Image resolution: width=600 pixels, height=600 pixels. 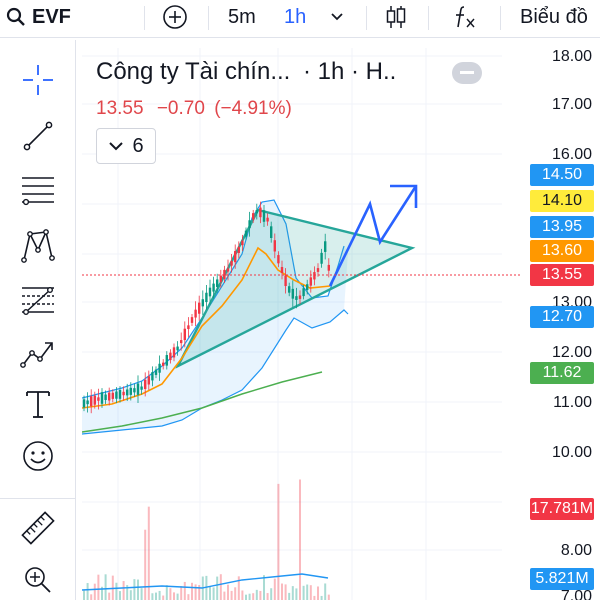 I want to click on candles, so click(x=206, y=307).